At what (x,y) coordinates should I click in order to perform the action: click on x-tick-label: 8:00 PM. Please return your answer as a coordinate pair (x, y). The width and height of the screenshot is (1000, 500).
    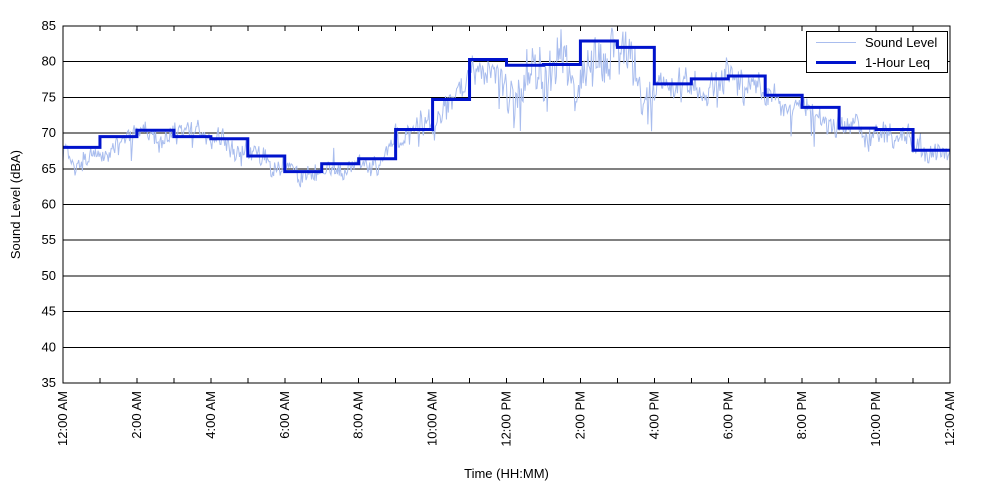
    Looking at the image, I should click on (801, 415).